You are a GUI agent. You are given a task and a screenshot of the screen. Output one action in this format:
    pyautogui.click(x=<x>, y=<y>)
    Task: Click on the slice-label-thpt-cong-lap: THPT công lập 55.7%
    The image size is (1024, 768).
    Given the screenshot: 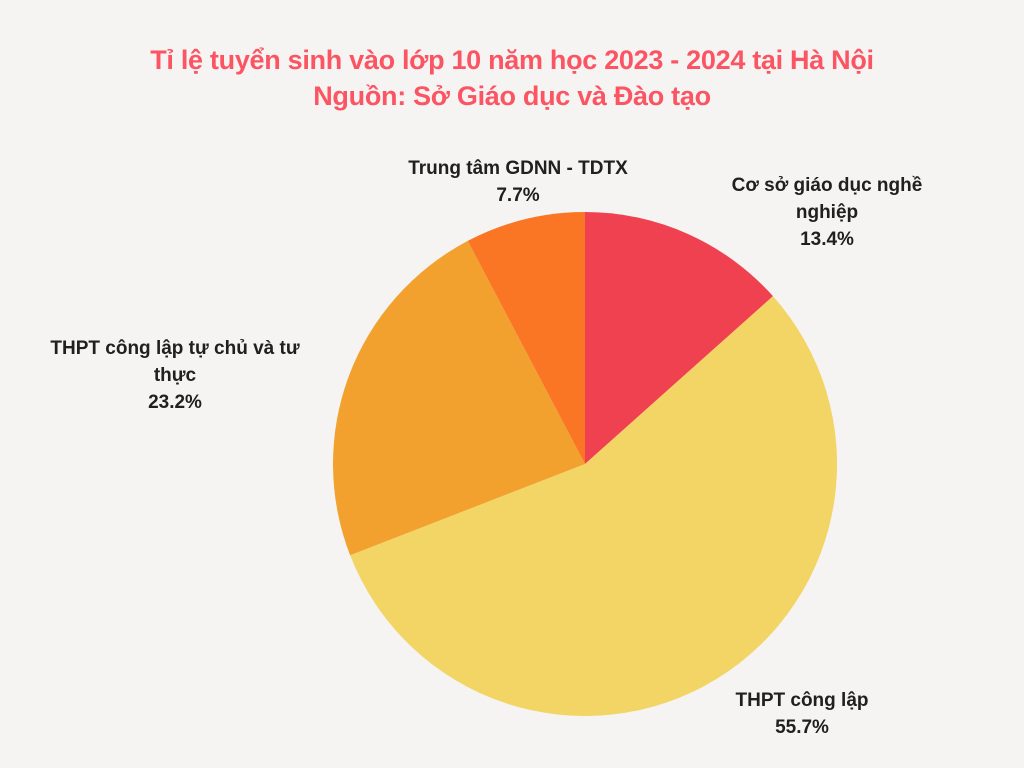 What is the action you would take?
    pyautogui.click(x=802, y=714)
    